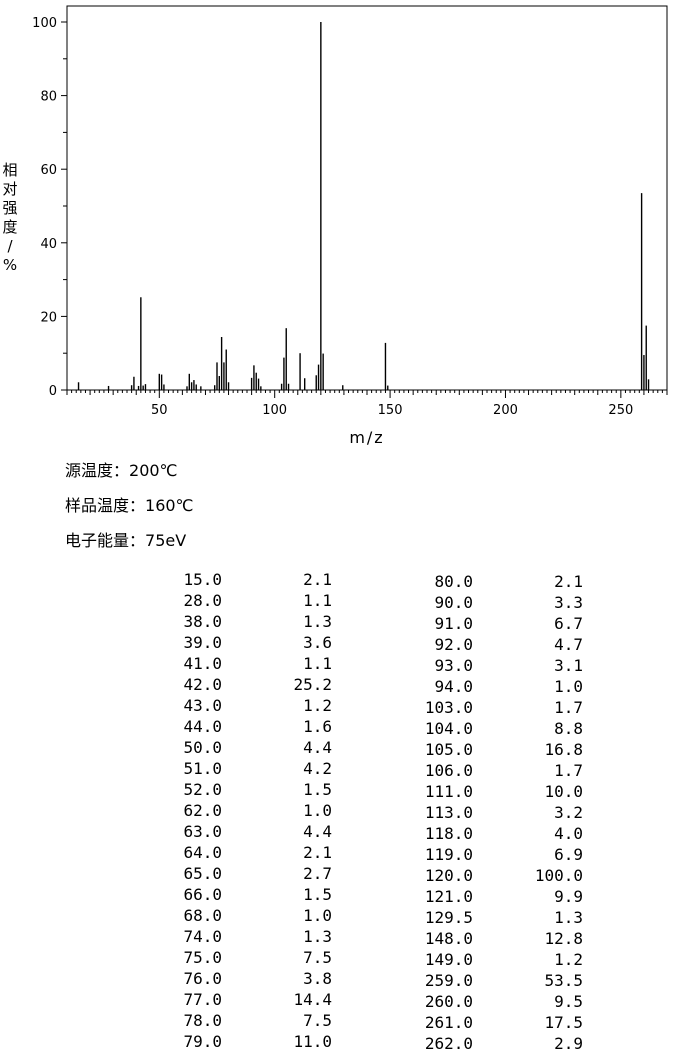 Image resolution: width=680 pixels, height=1054 pixels. Describe the element at coordinates (317, 978) in the screenshot. I see `abundance-value: 3.8` at that location.